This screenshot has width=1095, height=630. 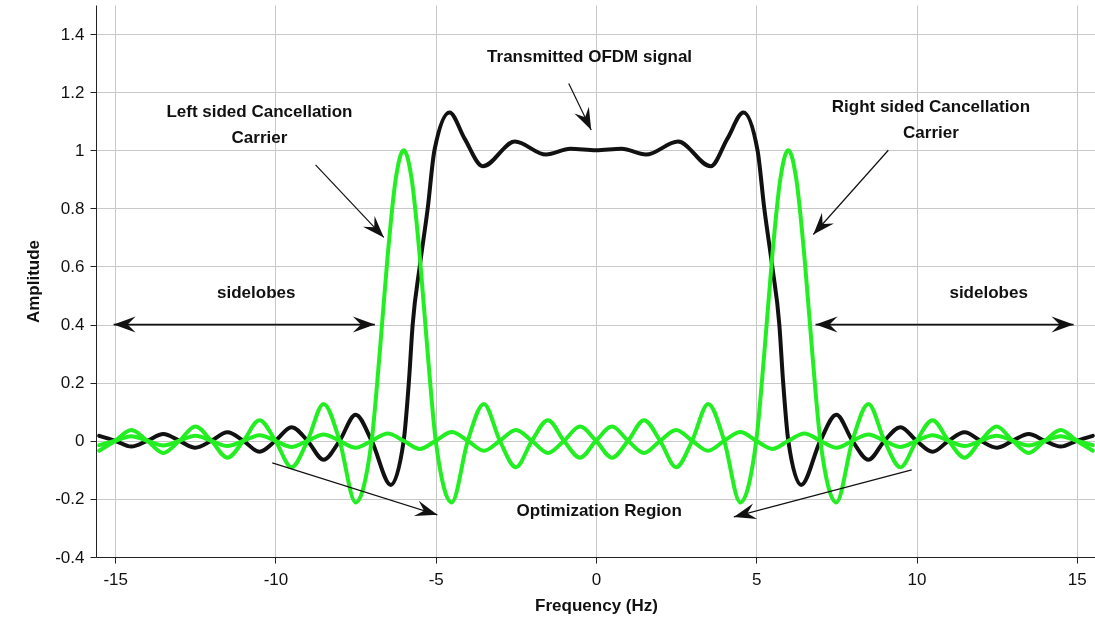 What do you see at coordinates (70, 499) in the screenshot?
I see `y-tick-label: -0.2` at bounding box center [70, 499].